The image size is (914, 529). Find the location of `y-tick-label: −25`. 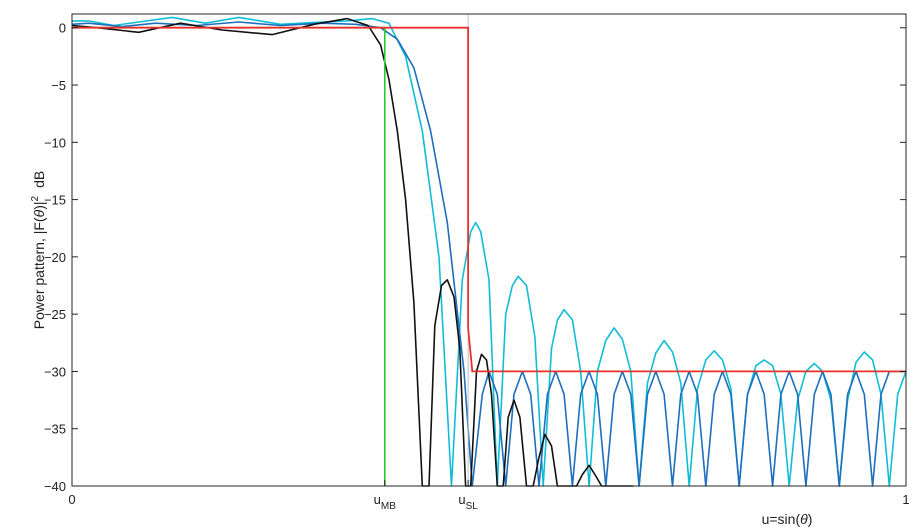

y-tick-label: −25 is located at coordinates (55, 314).